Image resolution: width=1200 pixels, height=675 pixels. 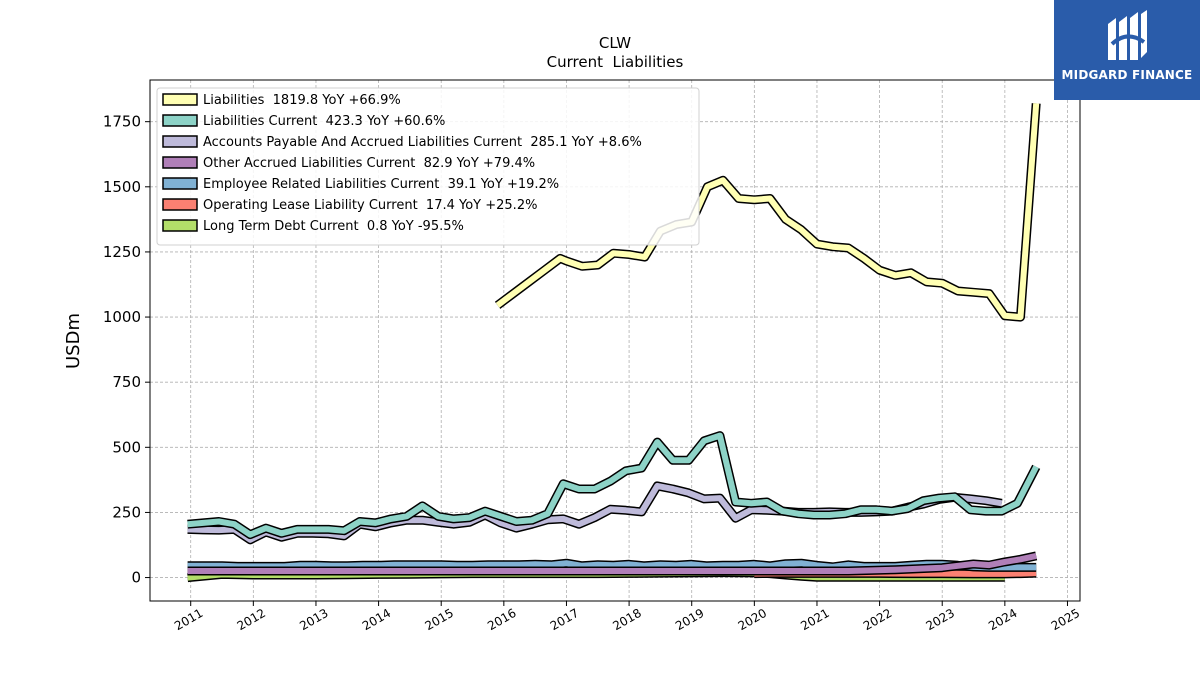 I want to click on x-tick-label: 2014, so click(x=376, y=619).